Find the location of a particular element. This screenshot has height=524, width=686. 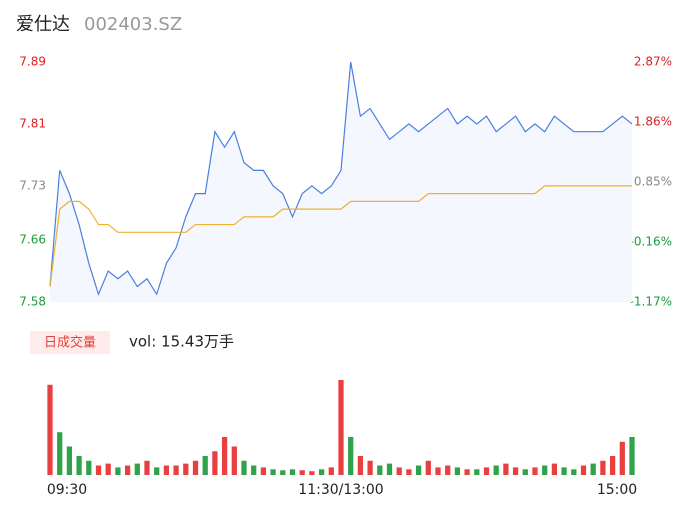

volume-button-bg is located at coordinates (70, 342).